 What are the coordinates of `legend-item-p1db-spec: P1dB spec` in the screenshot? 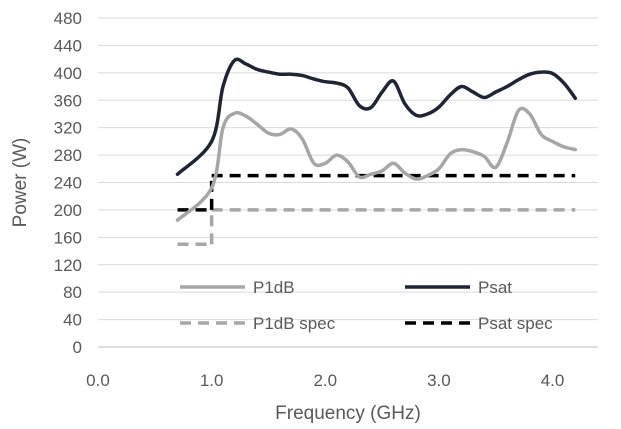 It's located at (258, 323).